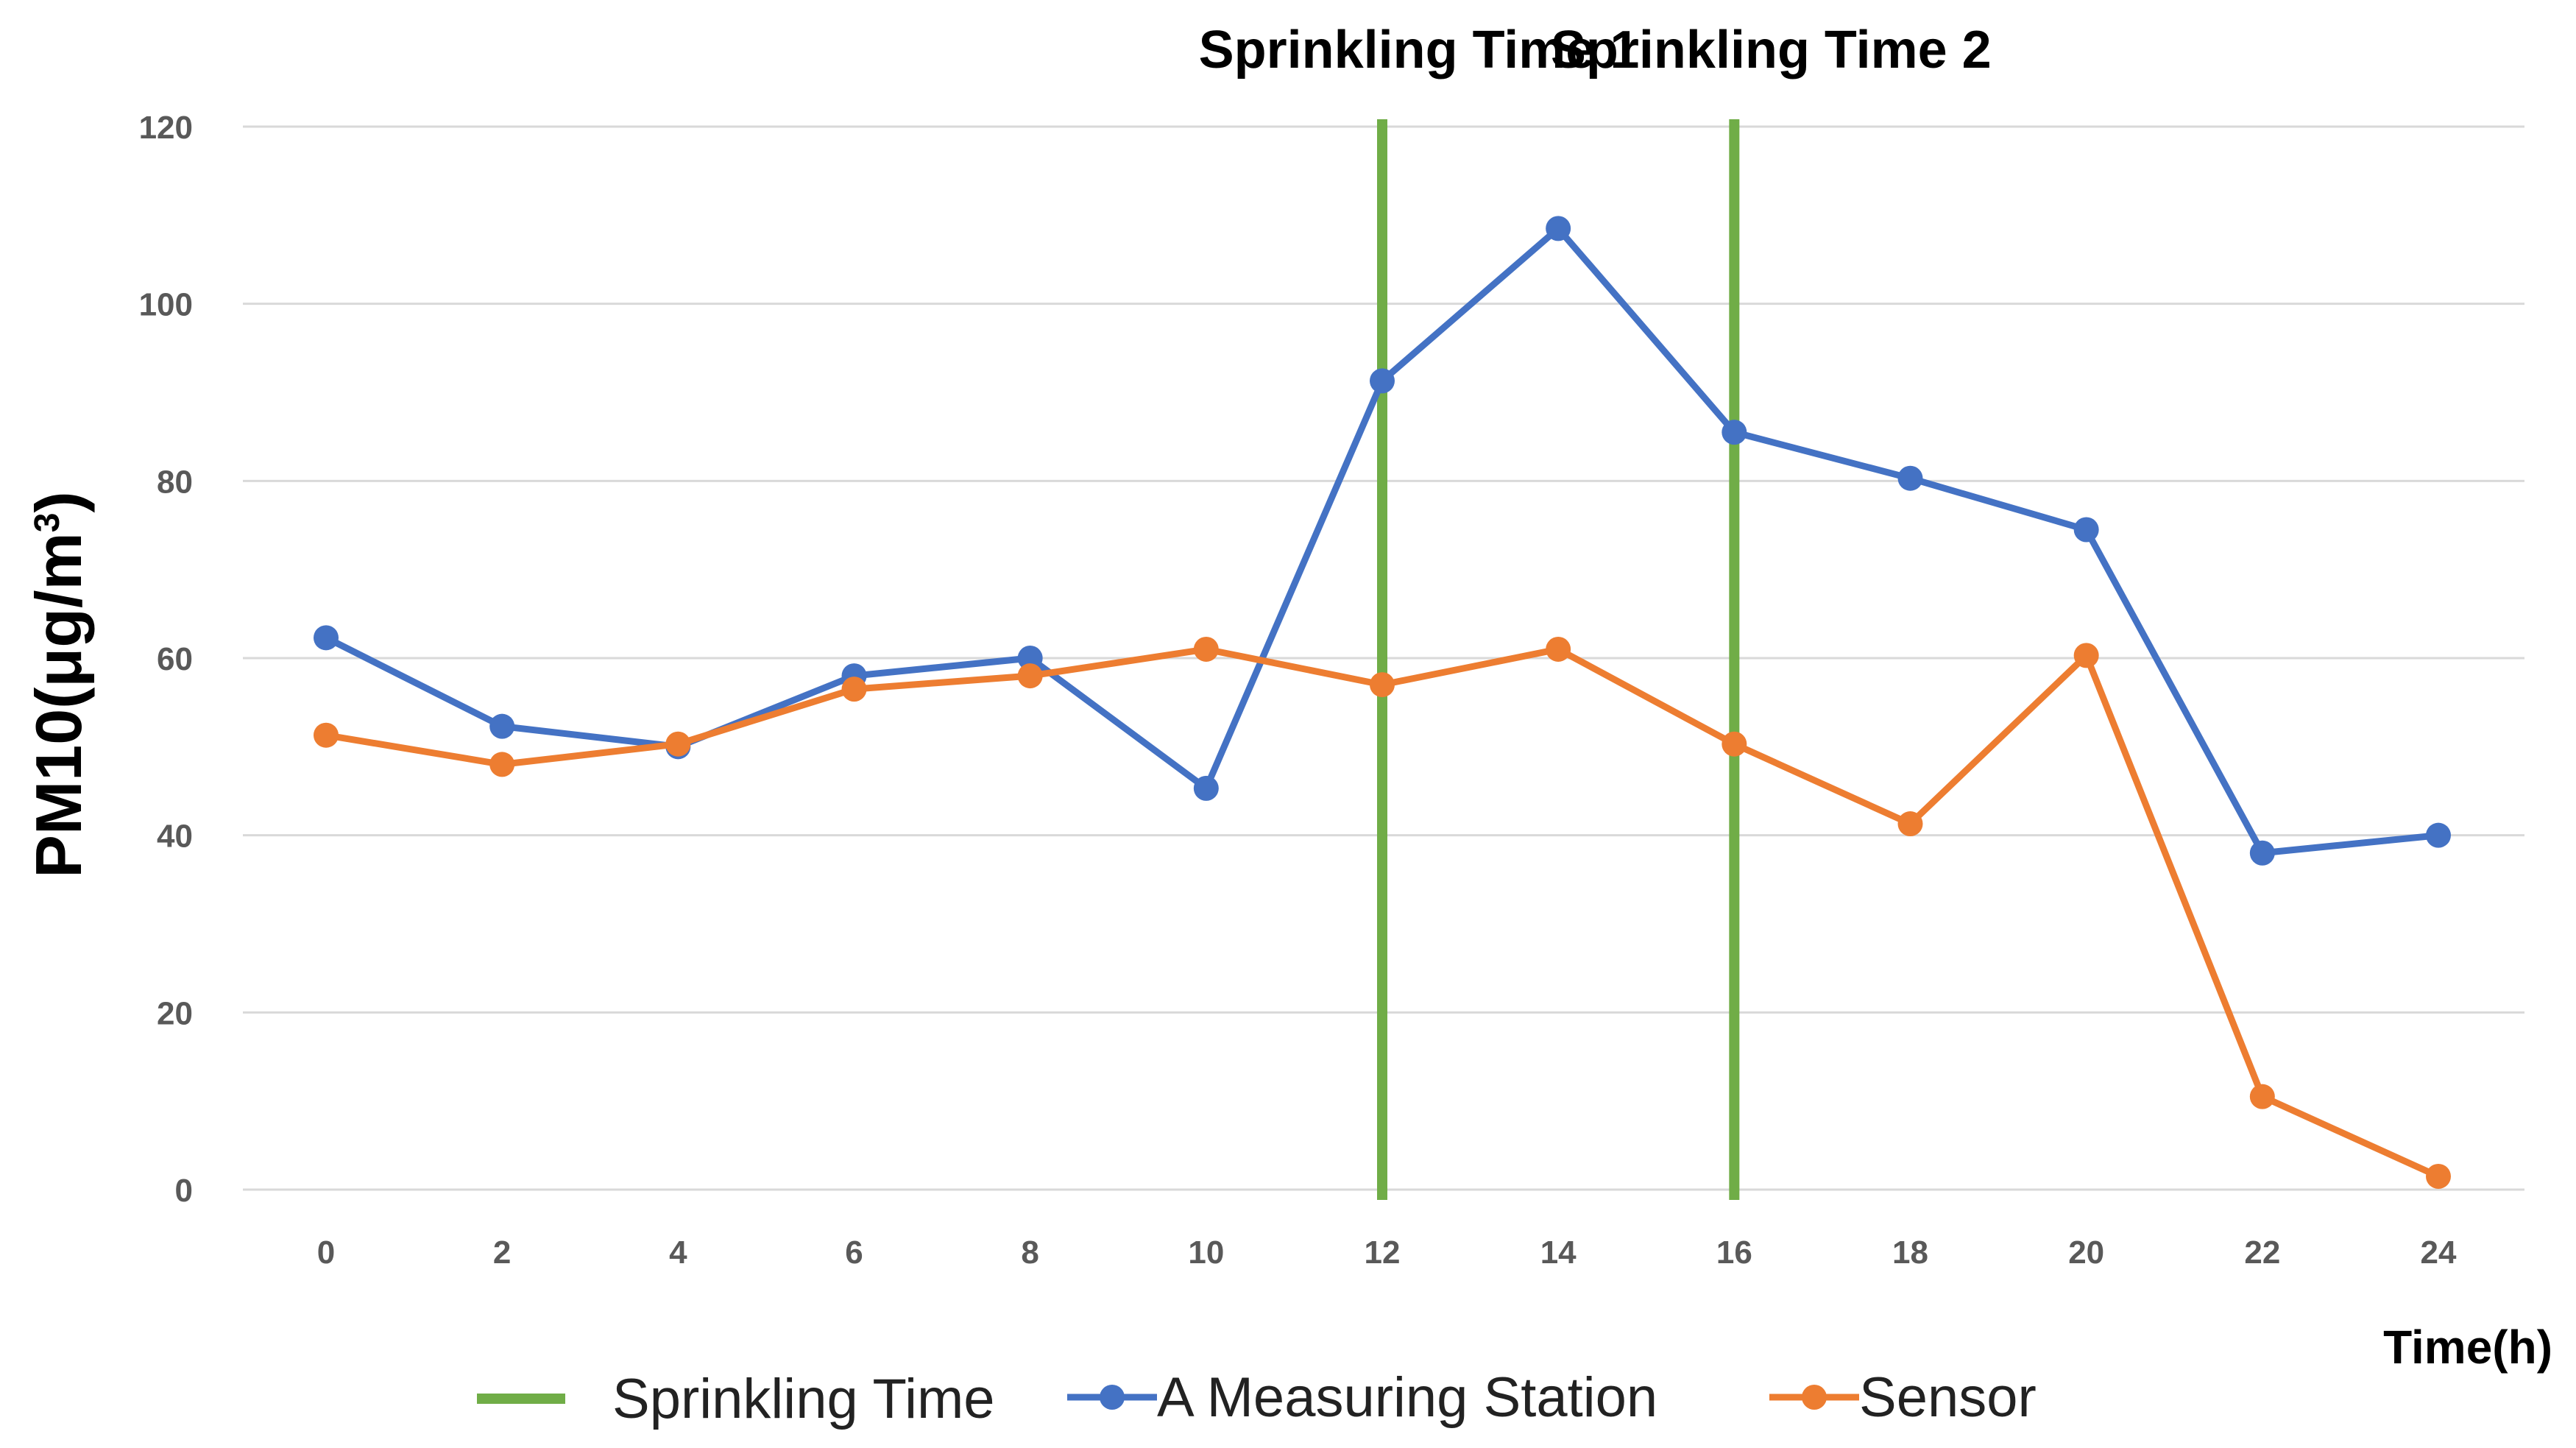  What do you see at coordinates (804, 1399) in the screenshot?
I see `legend-label-sprinkling-time: Sprinkling Time` at bounding box center [804, 1399].